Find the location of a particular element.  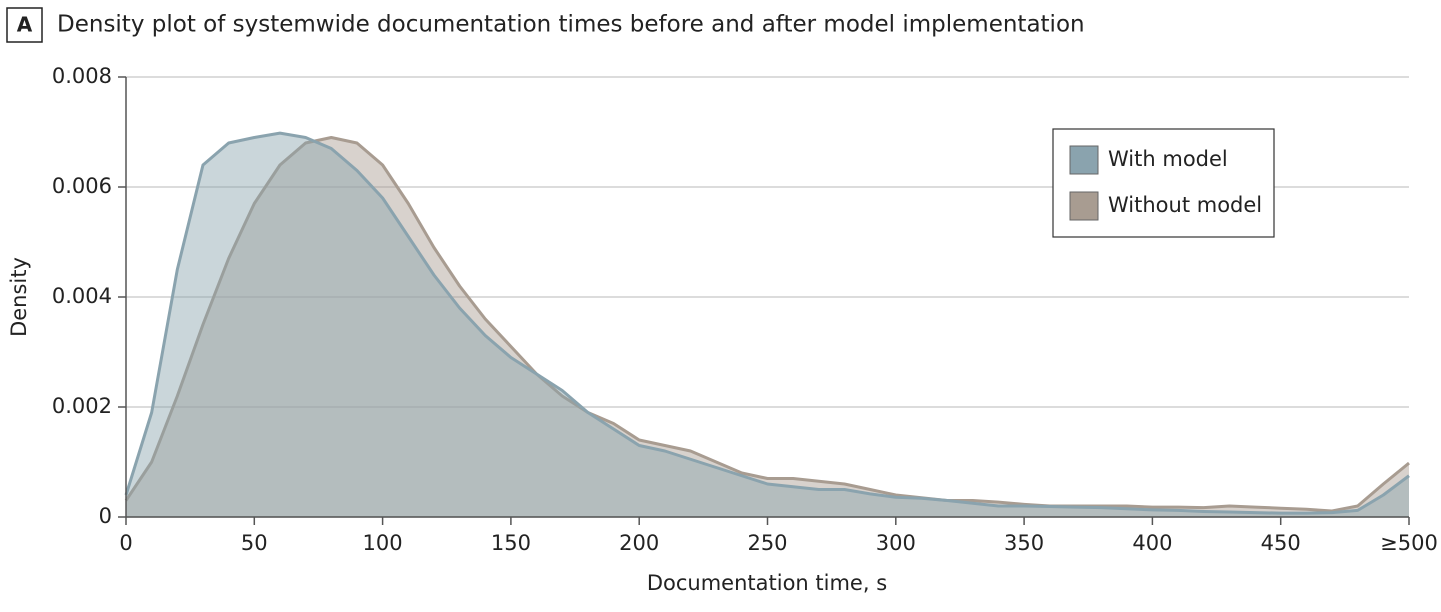

legend-label: With model is located at coordinates (1168, 159).